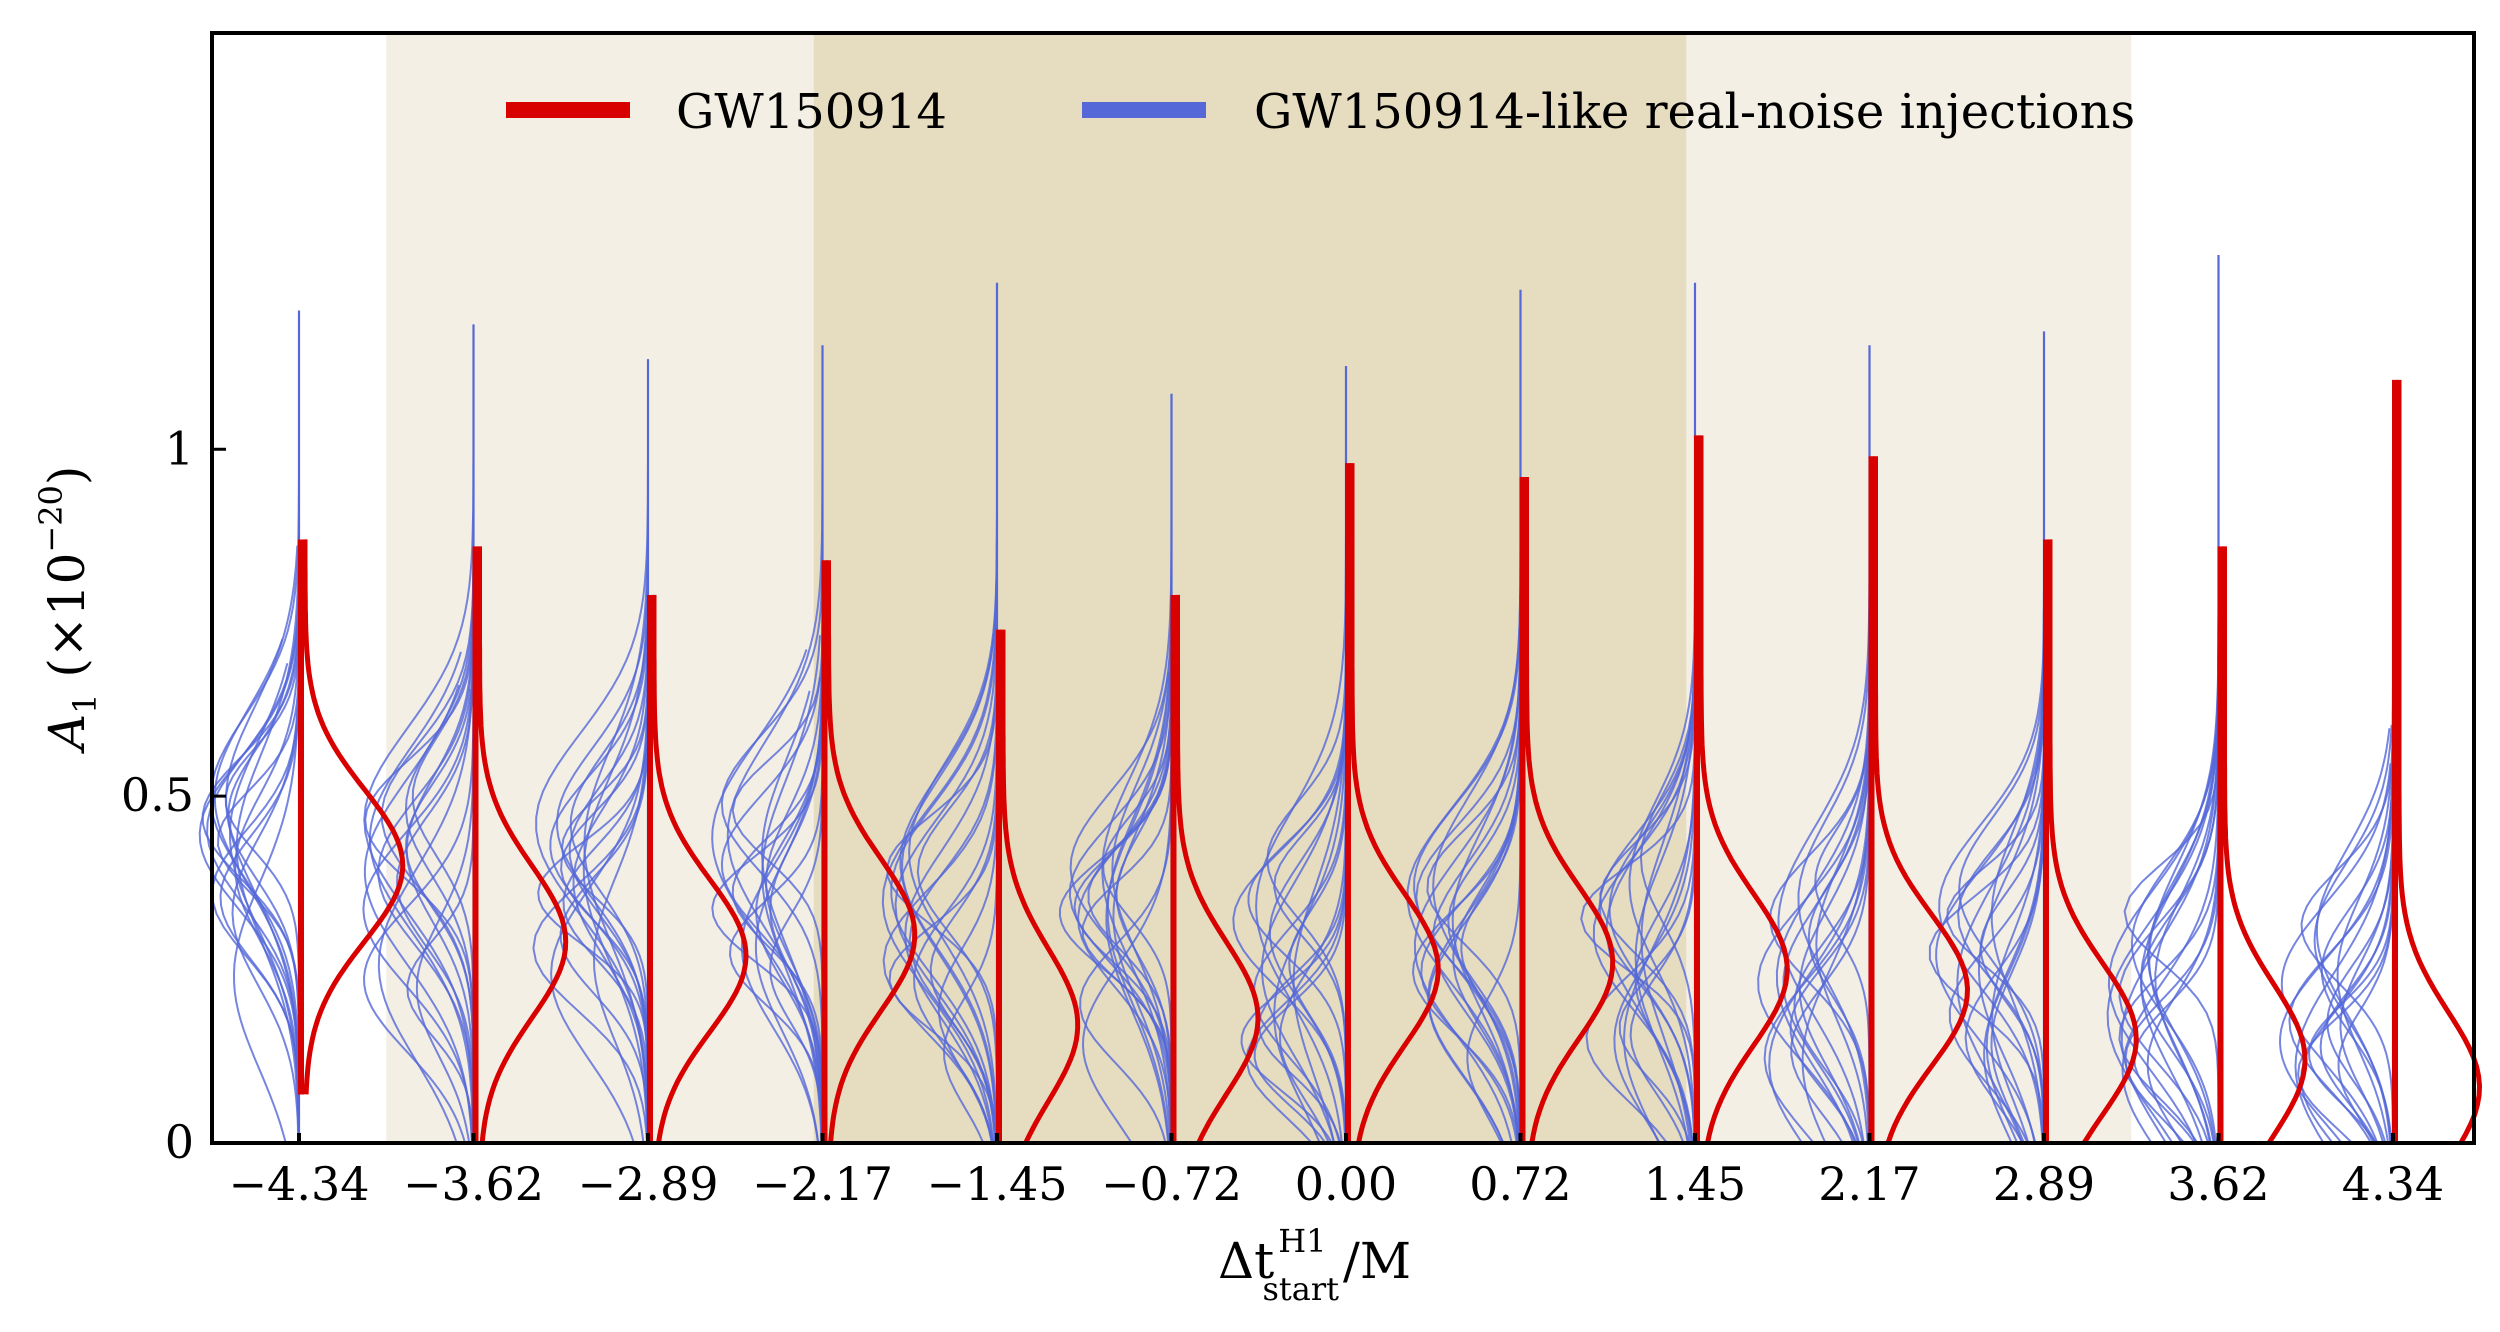 The image size is (2500, 1332). I want to click on x-tick-label-3: −2.17, so click(822, 1184).